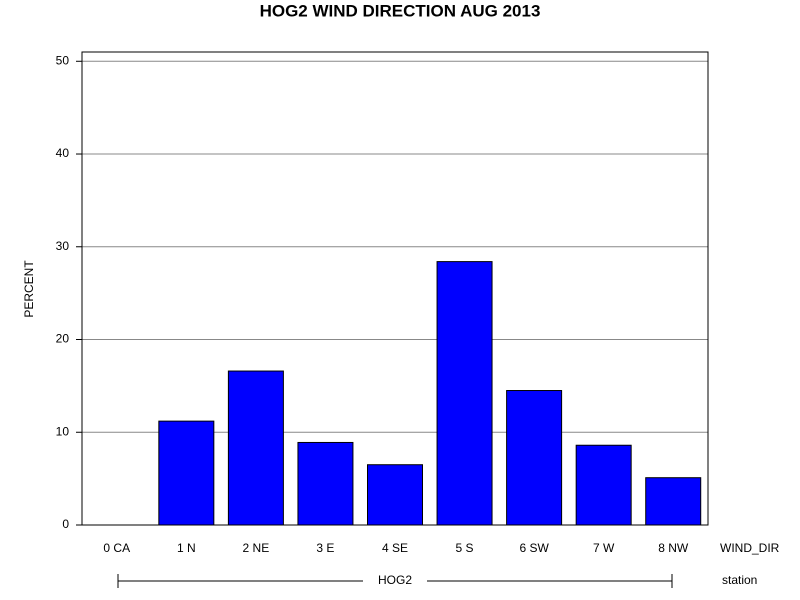 Image resolution: width=800 pixels, height=600 pixels. Describe the element at coordinates (325, 548) in the screenshot. I see `x-tick-label: 3 E` at that location.